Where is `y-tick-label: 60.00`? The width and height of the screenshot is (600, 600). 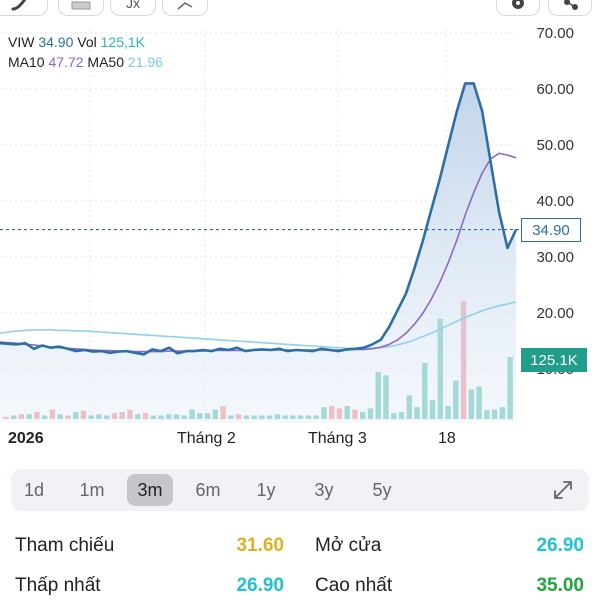
y-tick-label: 60.00 is located at coordinates (555, 89).